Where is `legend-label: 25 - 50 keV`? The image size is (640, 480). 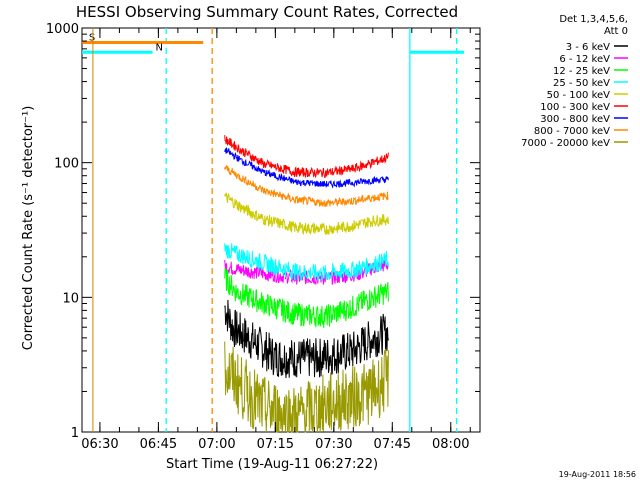 legend-label: 25 - 50 keV is located at coordinates (581, 83).